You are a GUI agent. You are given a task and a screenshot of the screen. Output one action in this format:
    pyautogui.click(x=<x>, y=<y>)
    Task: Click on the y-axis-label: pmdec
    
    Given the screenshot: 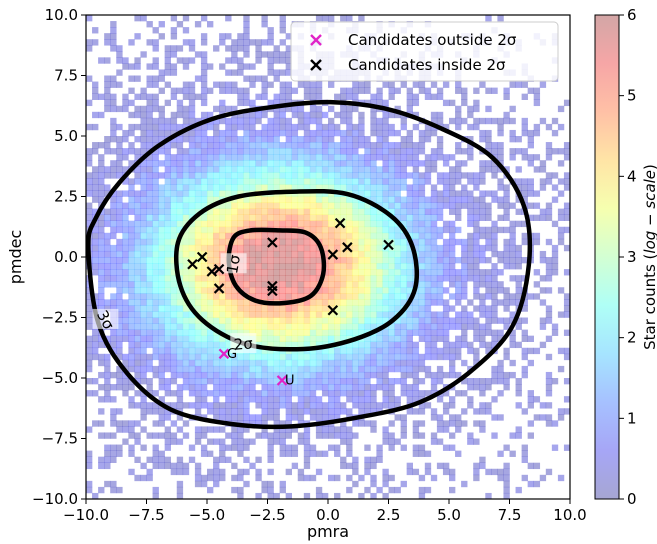 What is the action you would take?
    pyautogui.click(x=15, y=257)
    